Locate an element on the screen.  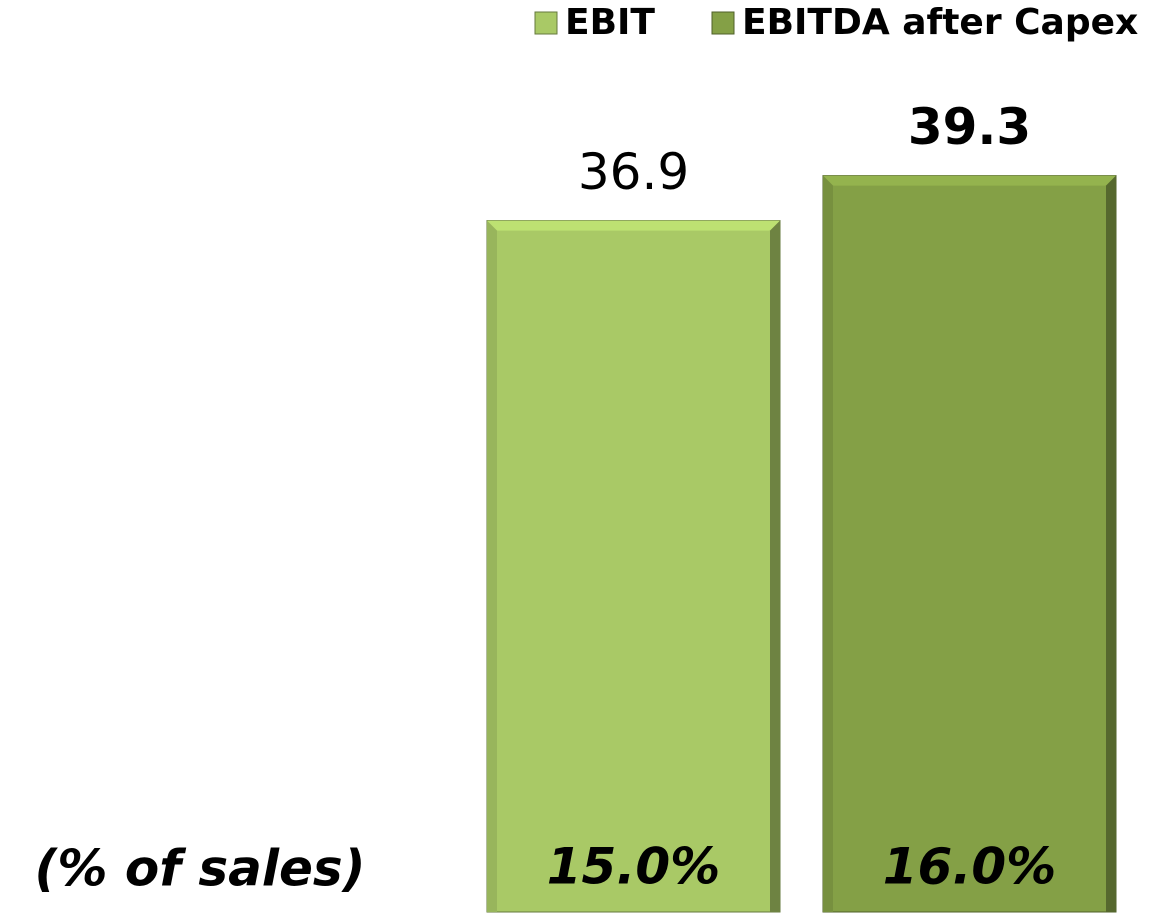
sales-share-label: 16.0% is located at coordinates (969, 867).